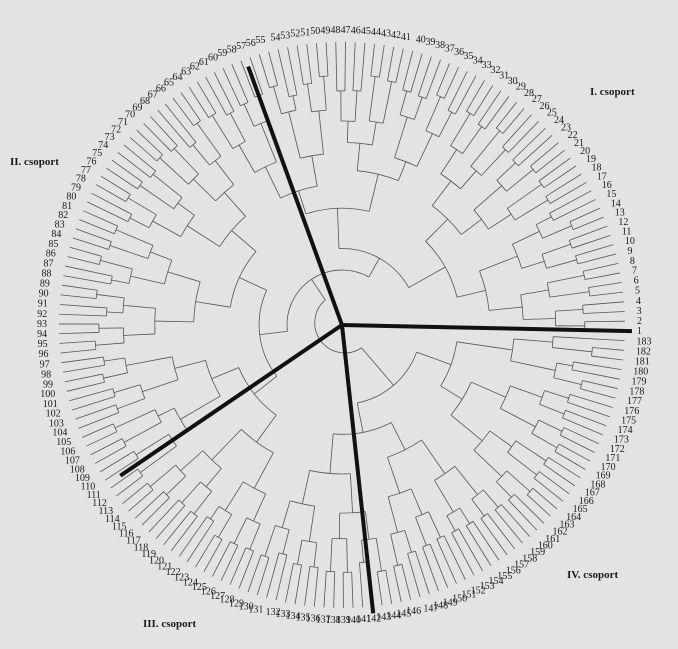 The image size is (678, 649). Describe the element at coordinates (552, 539) in the screenshot. I see `leaf-label: 161` at that location.